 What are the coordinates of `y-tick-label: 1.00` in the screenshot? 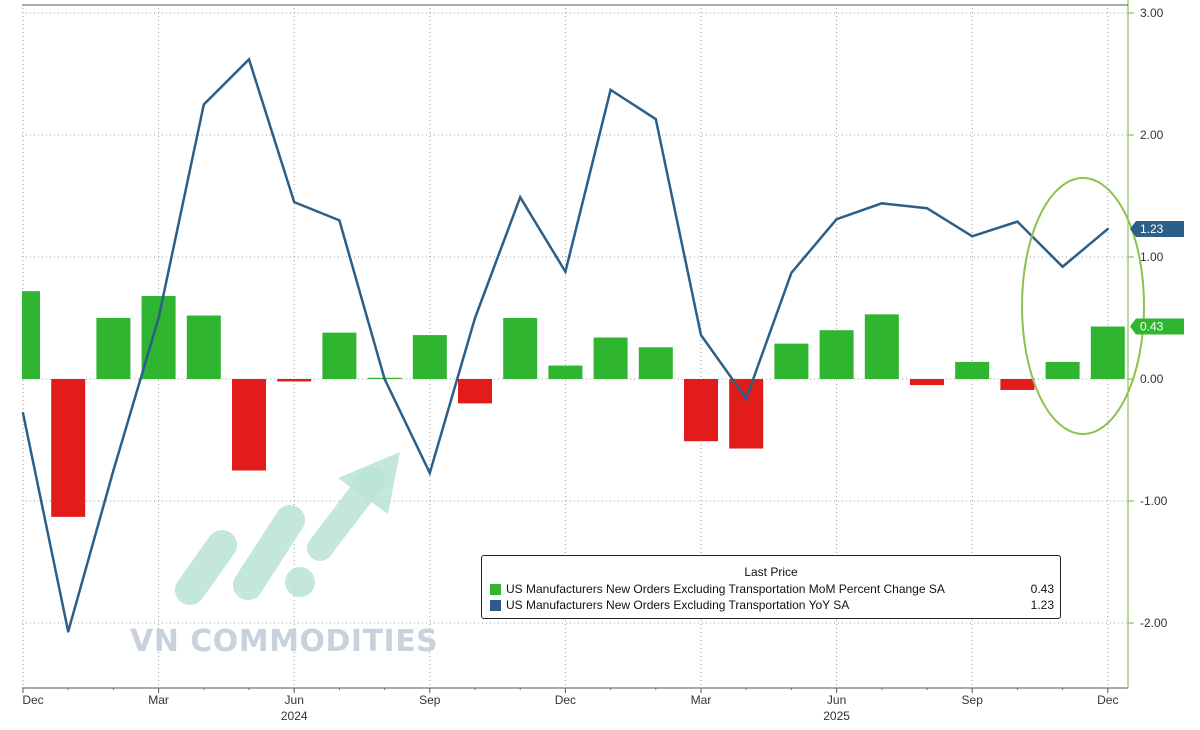 It's located at (1152, 257).